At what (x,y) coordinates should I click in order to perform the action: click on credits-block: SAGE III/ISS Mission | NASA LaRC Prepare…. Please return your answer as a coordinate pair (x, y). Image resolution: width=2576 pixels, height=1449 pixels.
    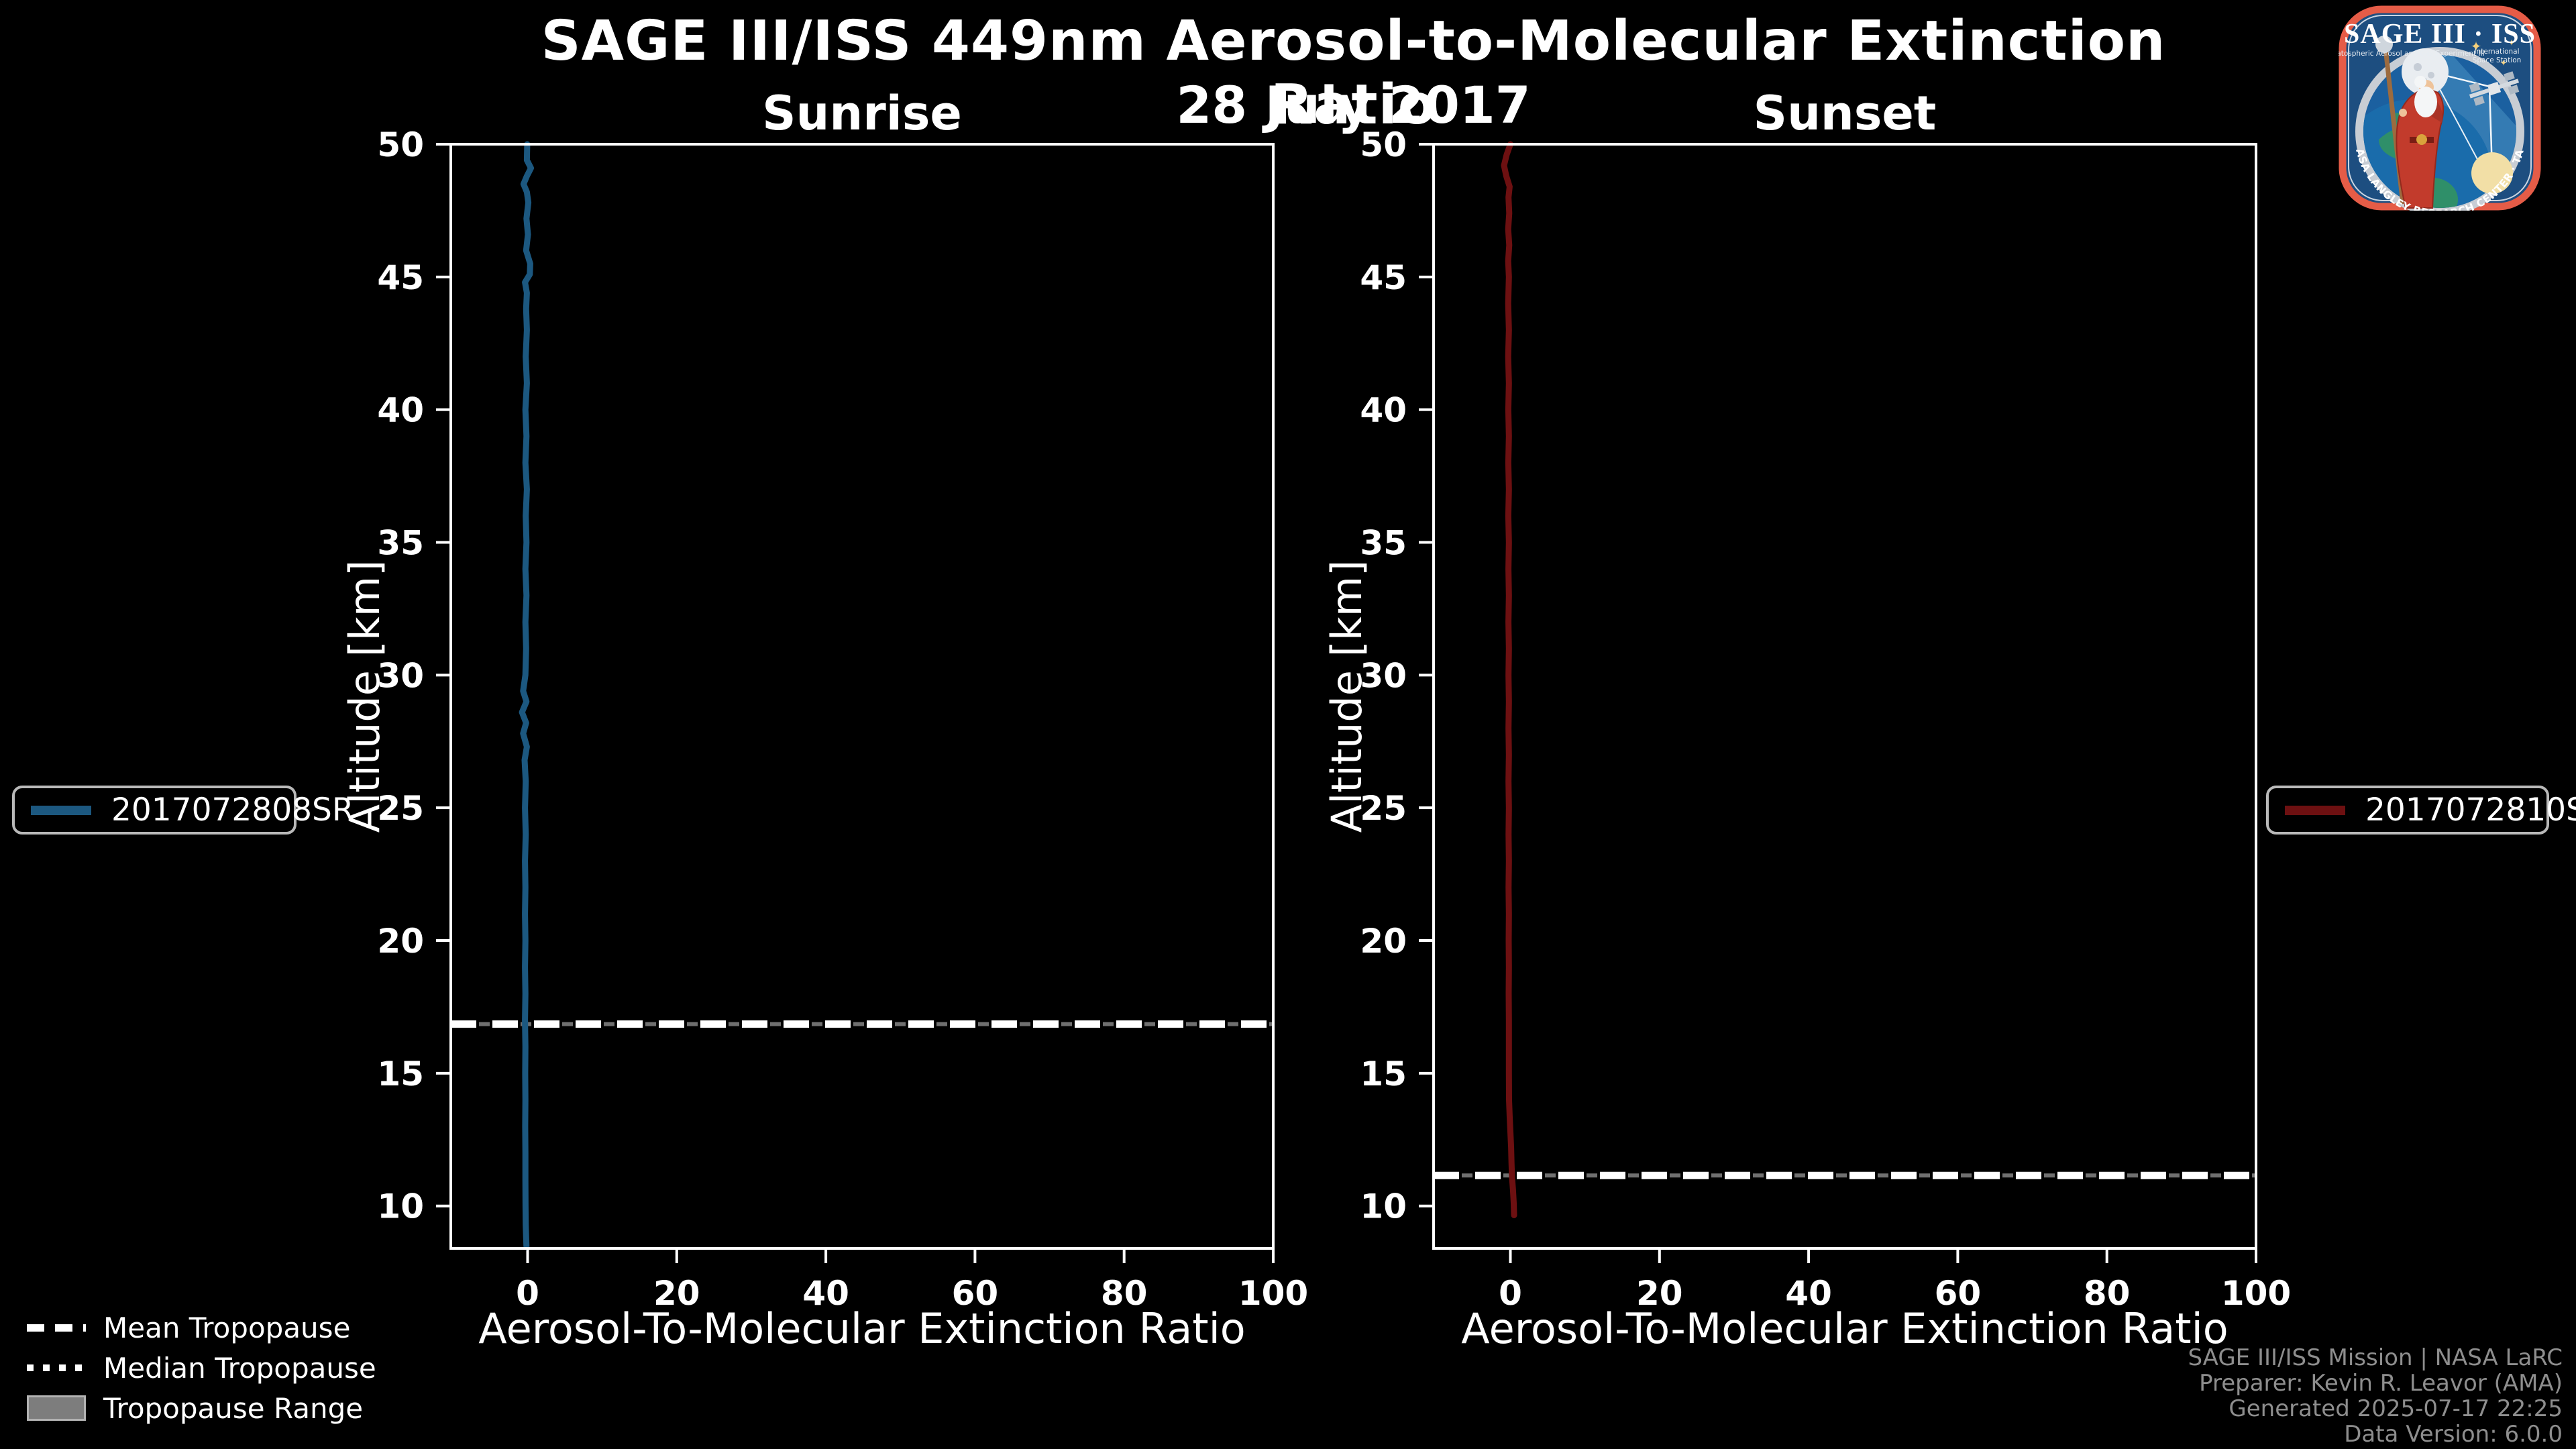
    Looking at the image, I should click on (2375, 1396).